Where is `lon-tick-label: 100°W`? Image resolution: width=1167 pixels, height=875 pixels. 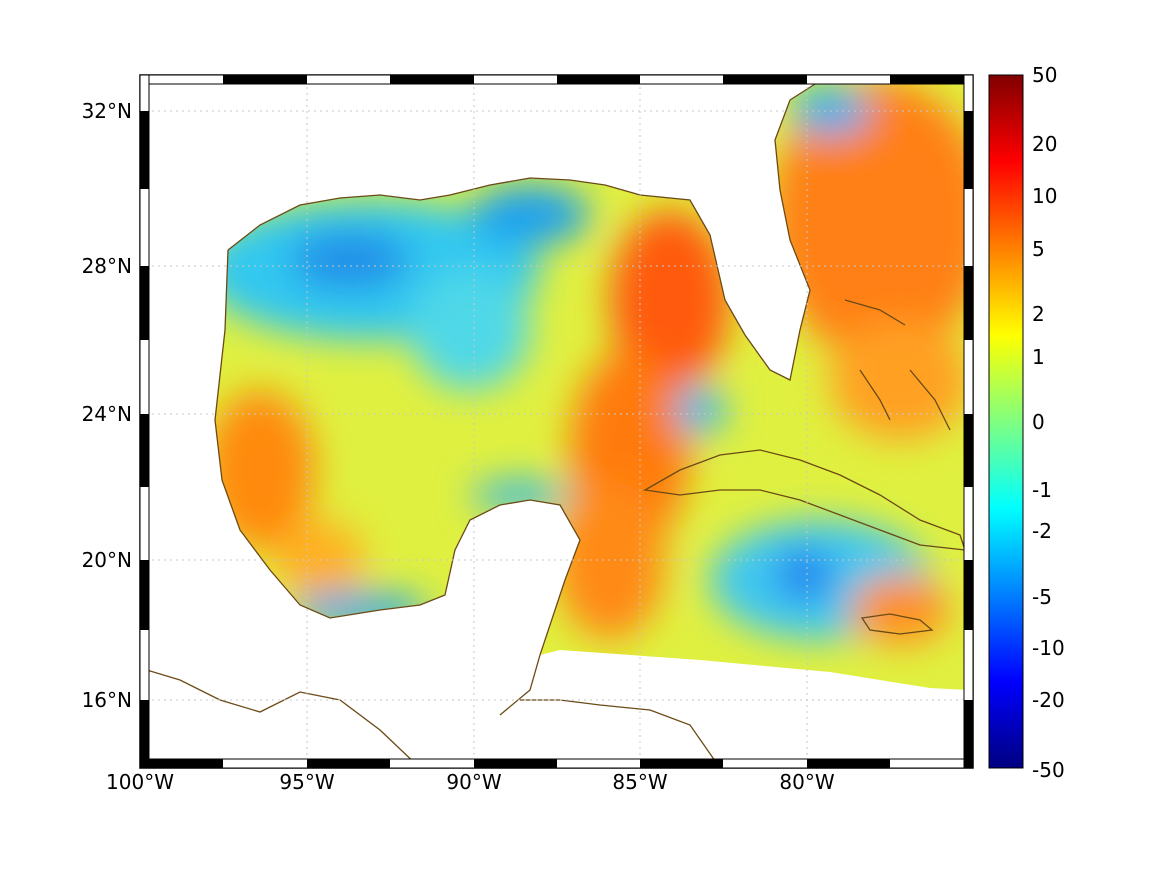
lon-tick-label: 100°W is located at coordinates (140, 782).